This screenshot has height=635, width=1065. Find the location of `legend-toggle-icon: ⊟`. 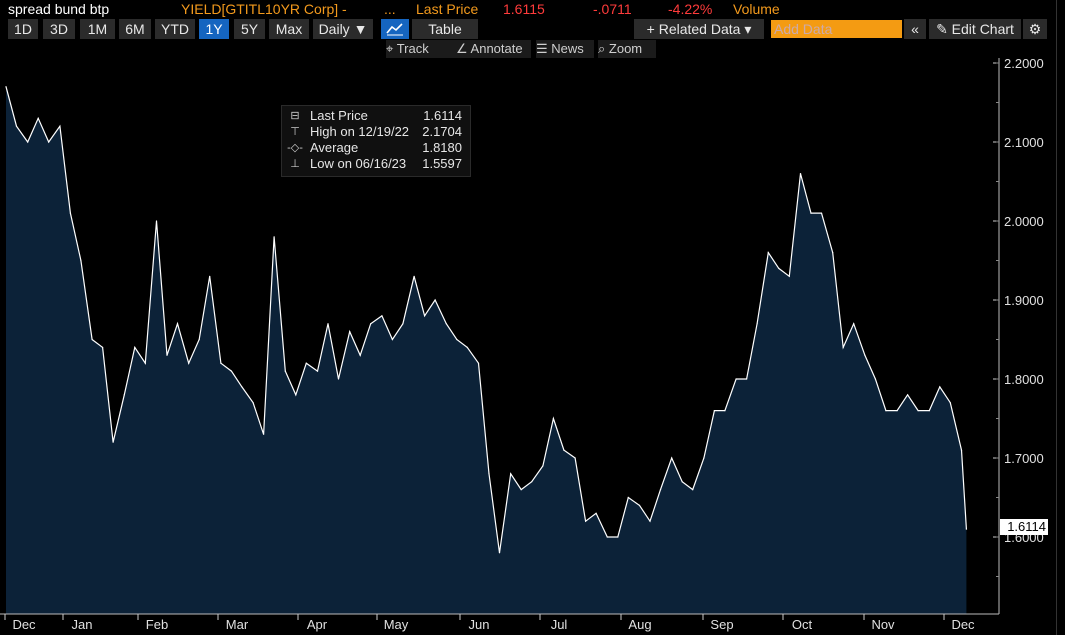

legend-toggle-icon: ⊟ is located at coordinates (295, 116).